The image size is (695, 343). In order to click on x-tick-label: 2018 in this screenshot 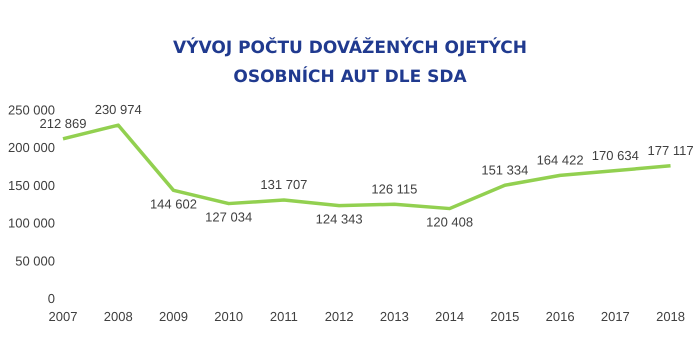, I will do `click(670, 316)`.